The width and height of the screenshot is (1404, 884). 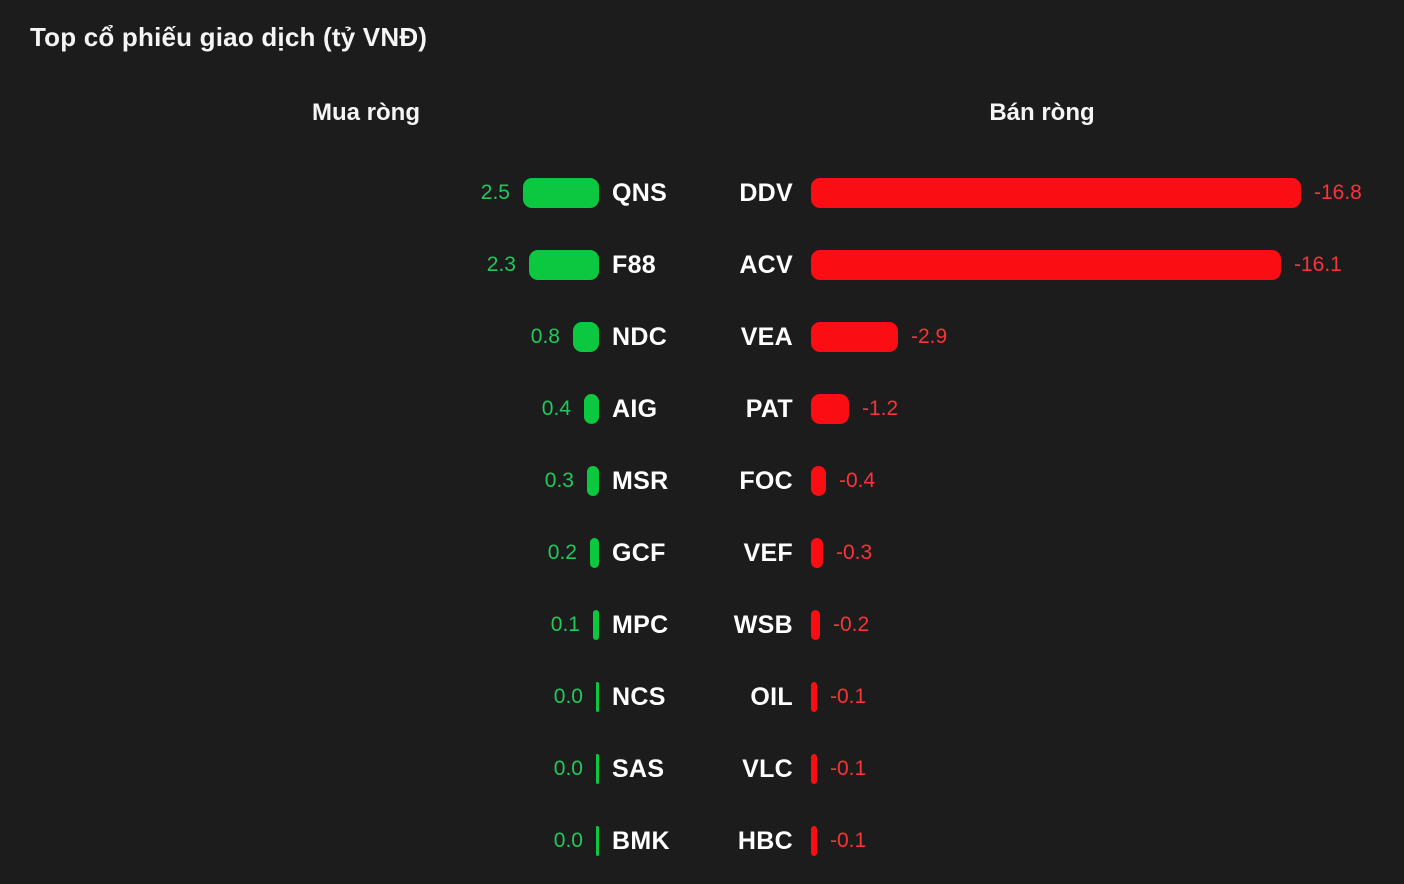 I want to click on buy-row-QNS: 2.5 QNS, so click(x=351, y=193).